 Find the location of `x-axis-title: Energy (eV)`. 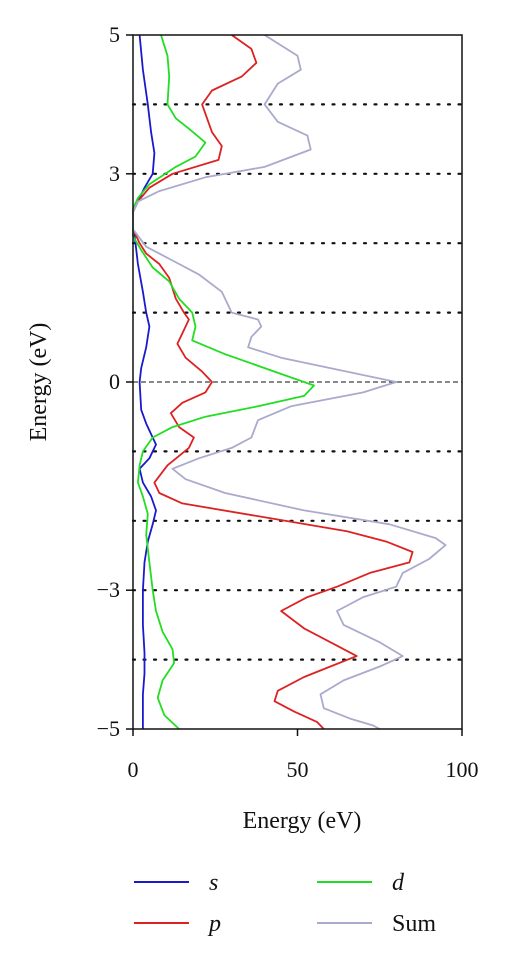

x-axis-title: Energy (eV) is located at coordinates (302, 821).